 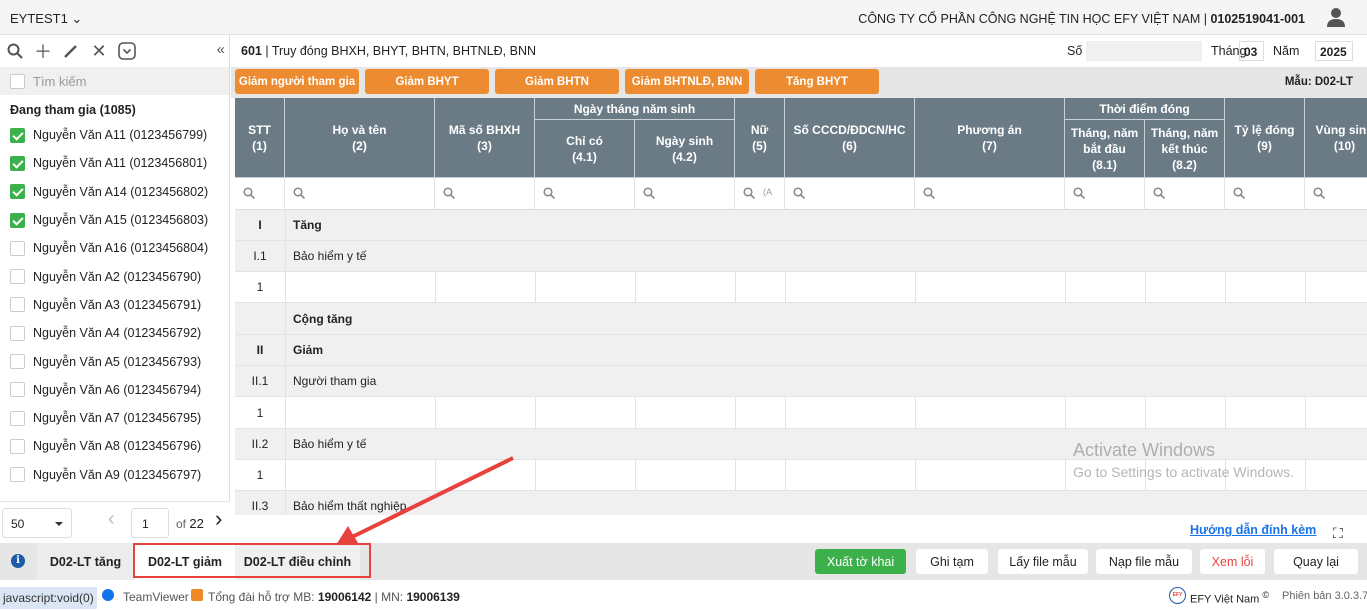 I want to click on row-name: Giảm, so click(x=308, y=350).